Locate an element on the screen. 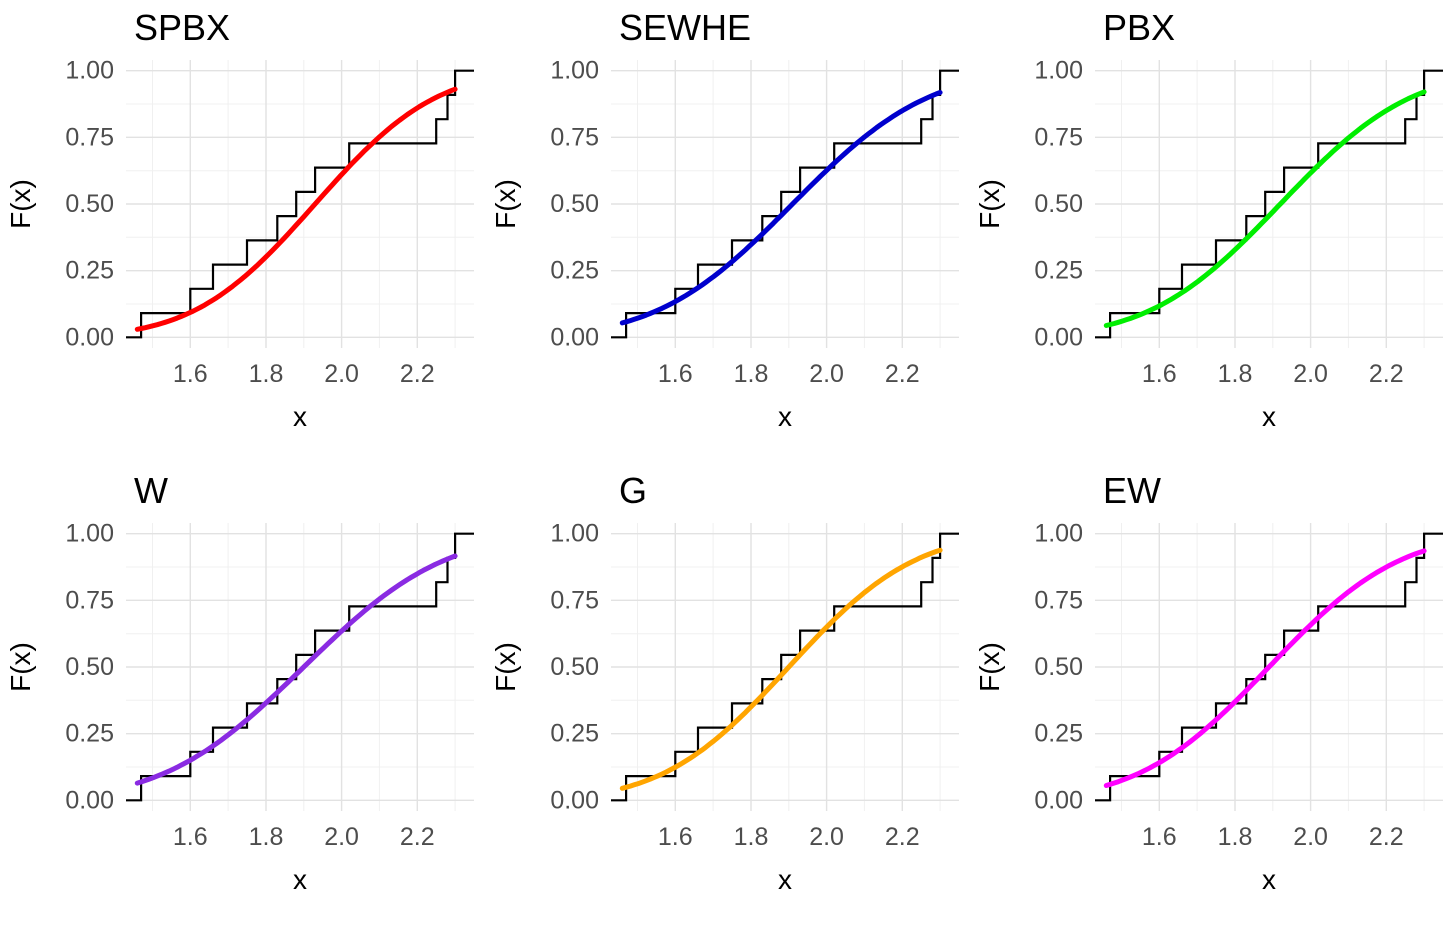 This screenshot has height=925, width=1454. ecdf-chart-pbx: 0.00 0.25 0.50 0.75 1.00 1.6 1.8 2.0 2.2 F(x) x PBX is located at coordinates (1209, 219).